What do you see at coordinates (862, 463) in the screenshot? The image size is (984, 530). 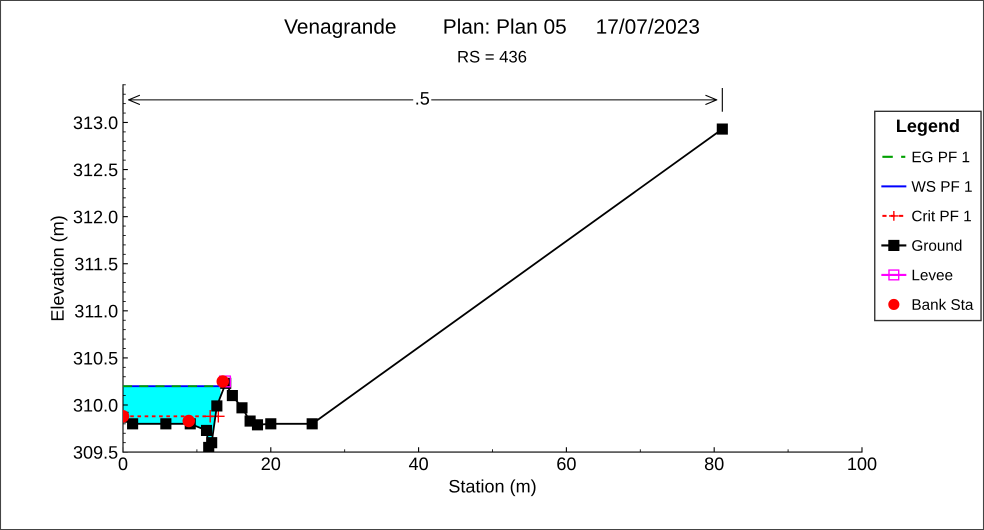 I see `x-tick-label: 100` at bounding box center [862, 463].